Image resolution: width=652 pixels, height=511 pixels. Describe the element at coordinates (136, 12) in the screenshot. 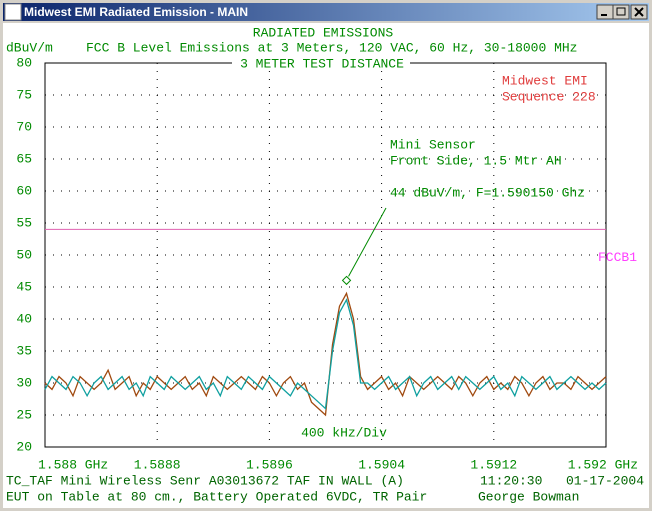

I see `window-title: Midwest EMI Radiated Emission - MAIN` at that location.